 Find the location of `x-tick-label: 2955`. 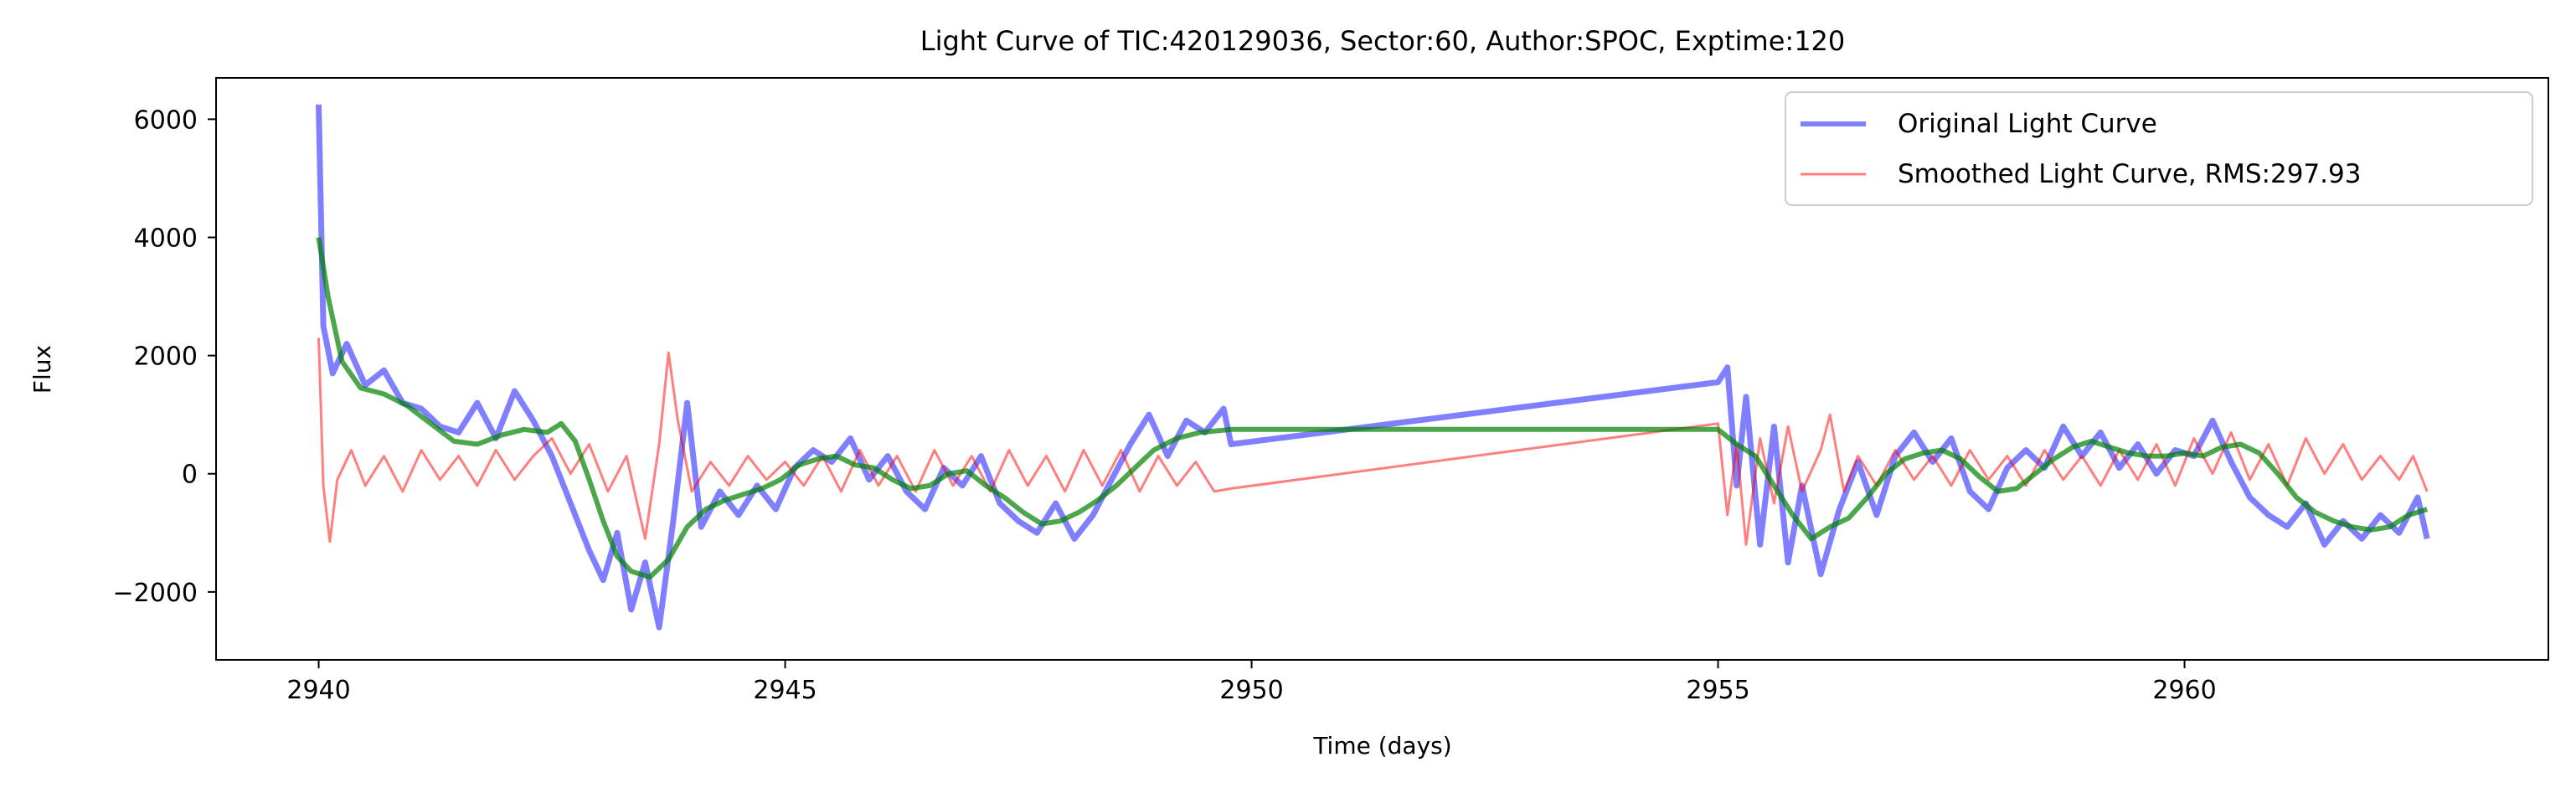

x-tick-label: 2955 is located at coordinates (1718, 690).